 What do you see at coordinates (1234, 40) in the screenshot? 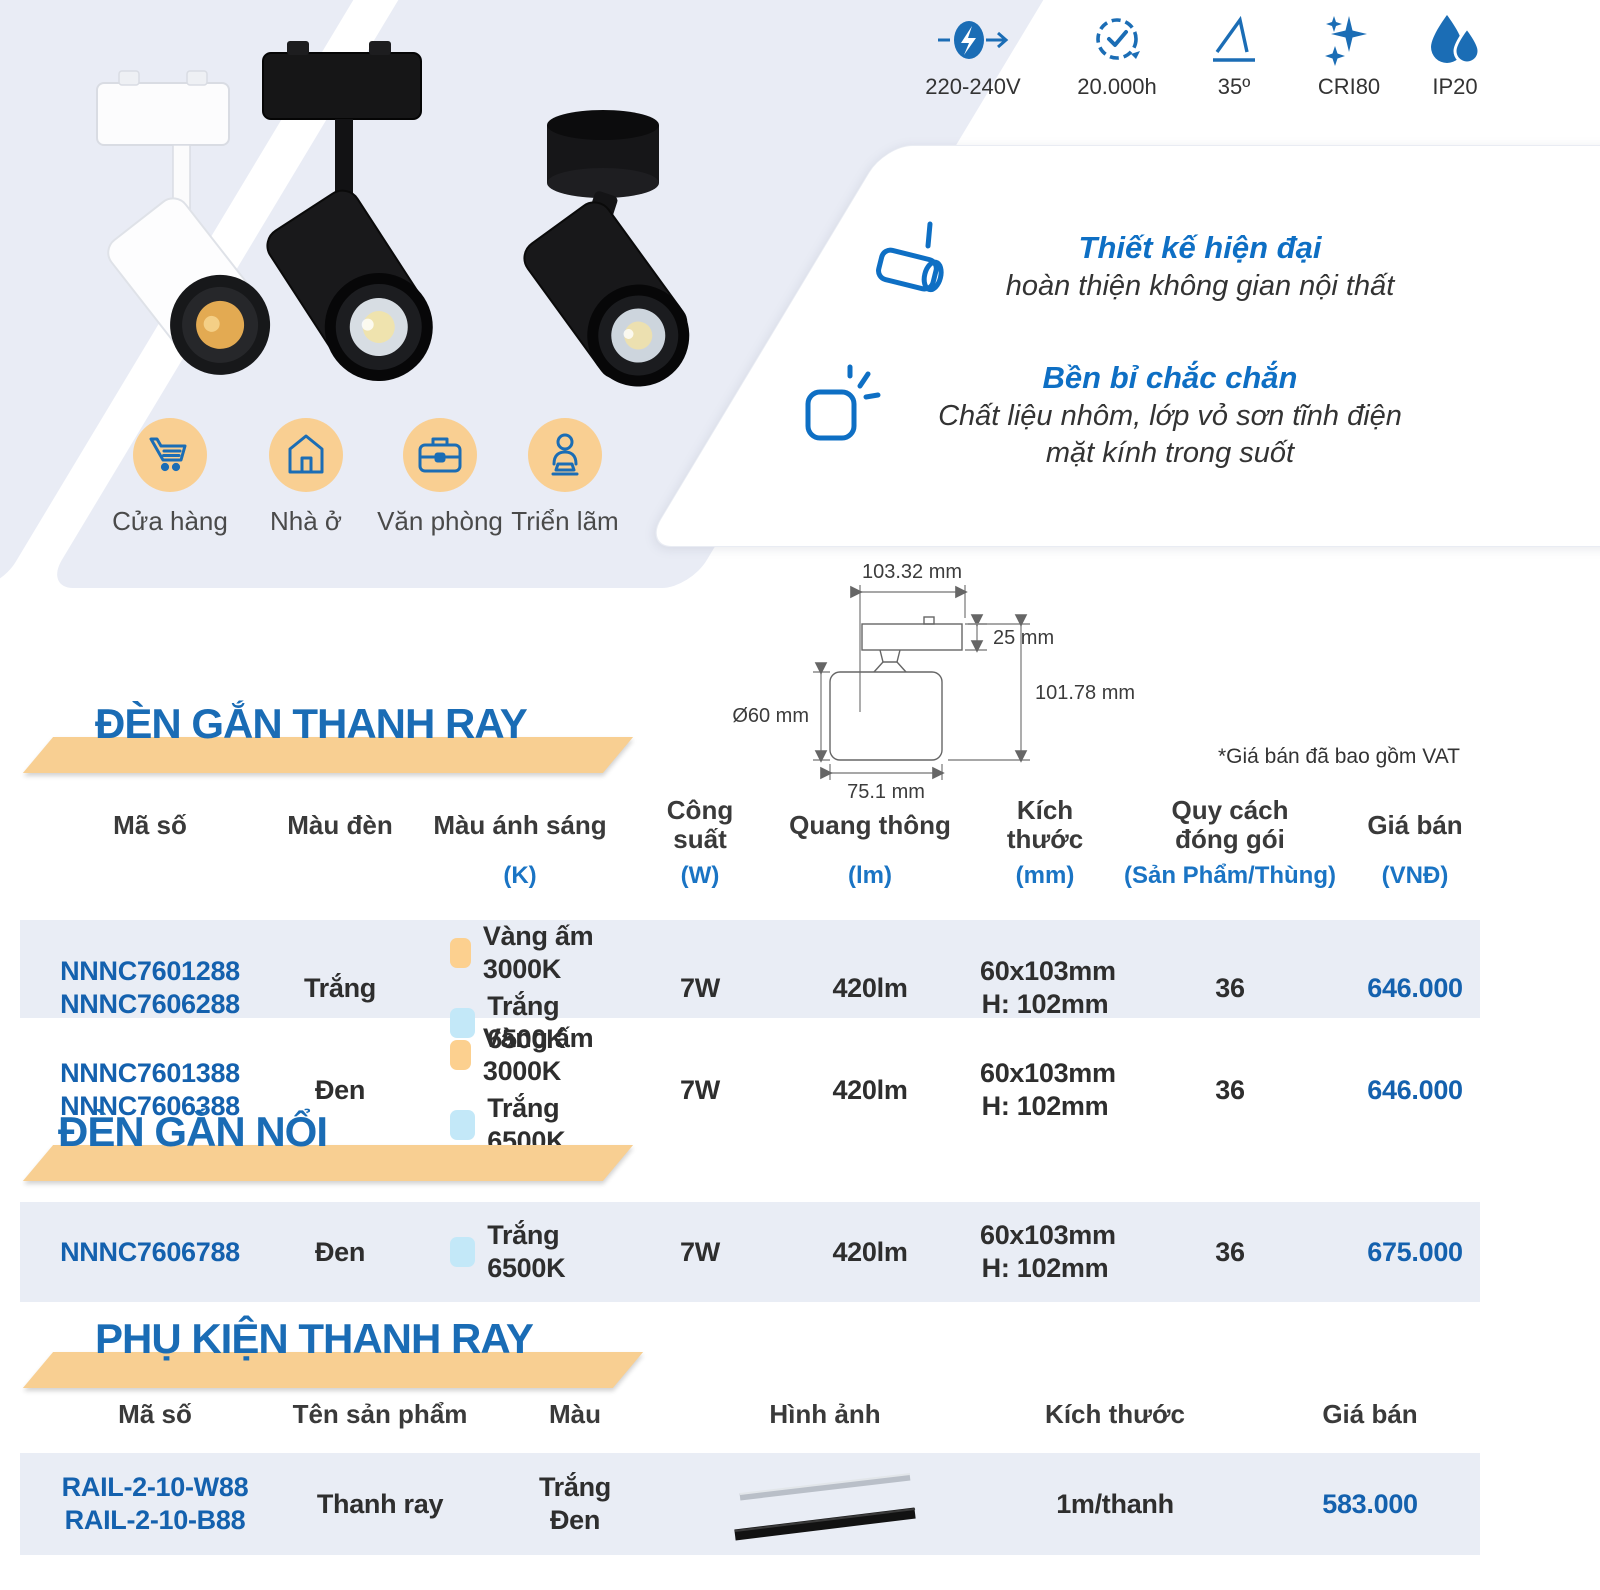
I see `beam-angle-icon` at bounding box center [1234, 40].